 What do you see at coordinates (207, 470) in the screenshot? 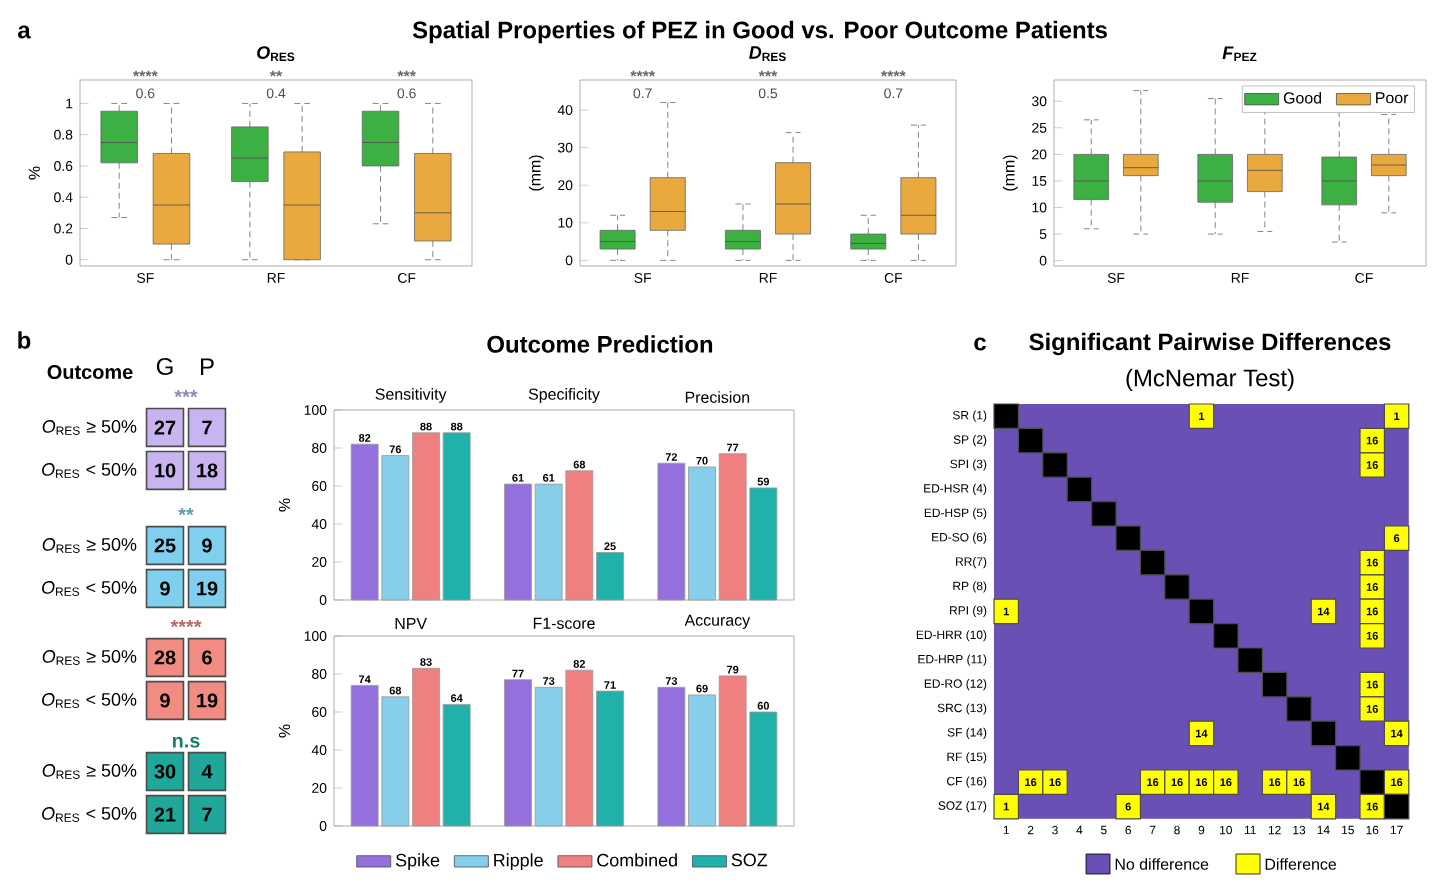
I see `data-label: 18` at bounding box center [207, 470].